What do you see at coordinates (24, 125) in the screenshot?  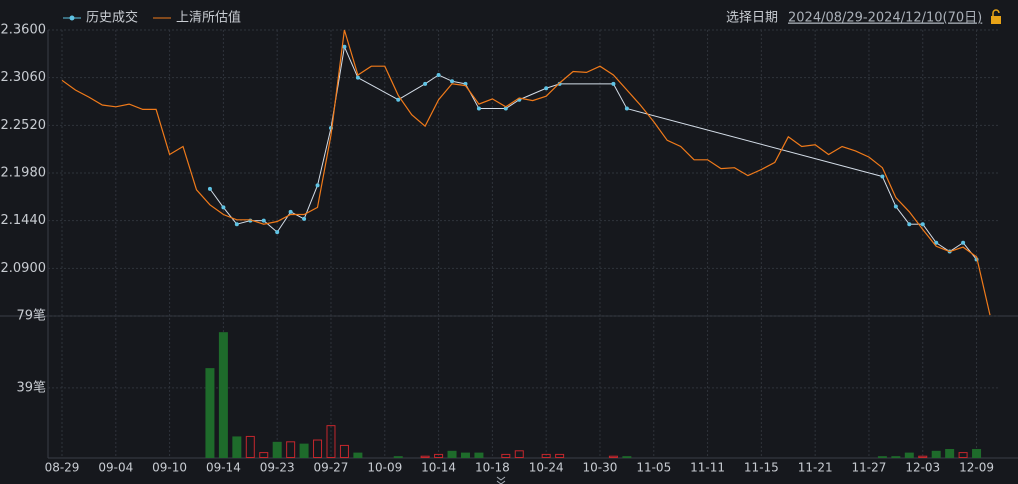 I see `y-tick-label: 2.2520` at bounding box center [24, 125].